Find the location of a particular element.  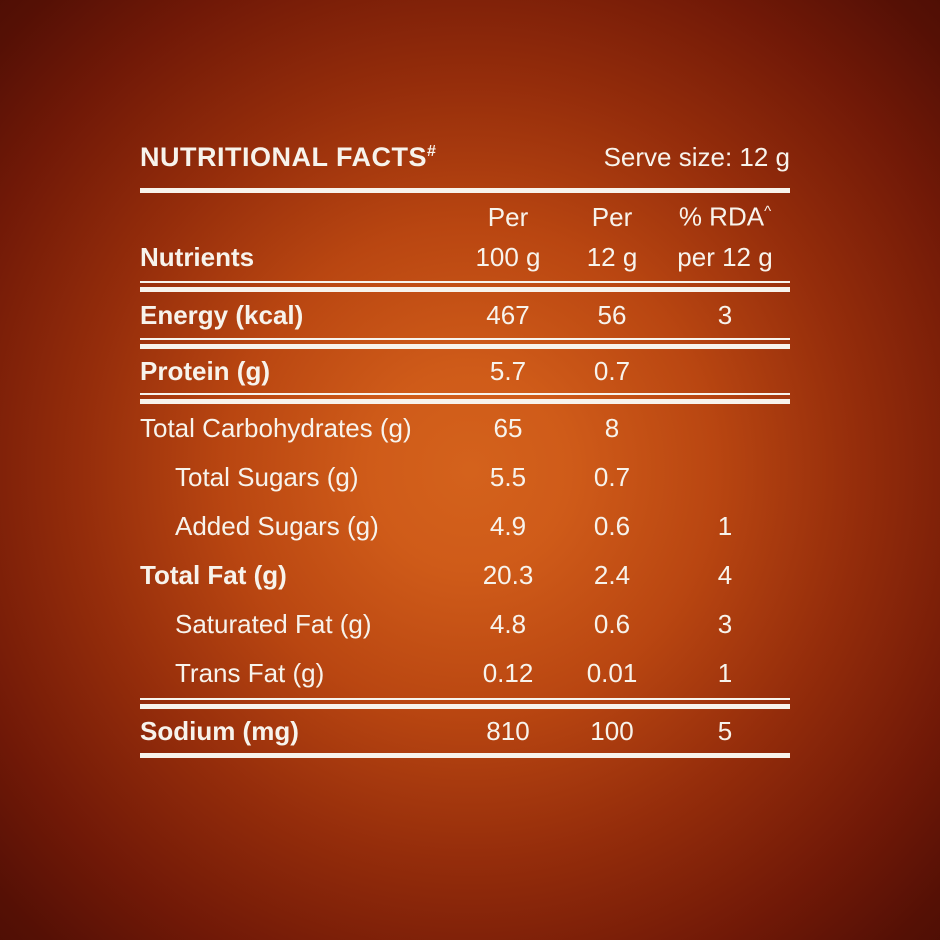

pct-rda-text: % RDA is located at coordinates (721, 217).